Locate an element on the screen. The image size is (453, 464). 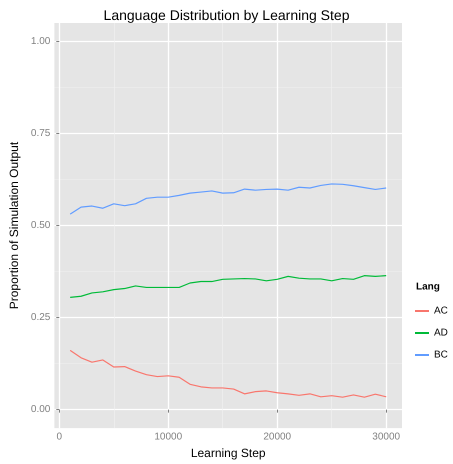
chart-title: Language Distribution by Learning Step is located at coordinates (227, 15).